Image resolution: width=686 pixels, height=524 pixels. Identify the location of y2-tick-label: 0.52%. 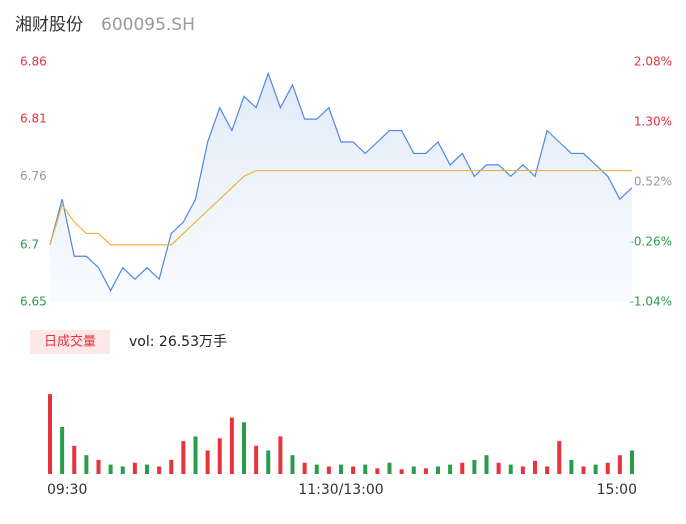
(653, 182).